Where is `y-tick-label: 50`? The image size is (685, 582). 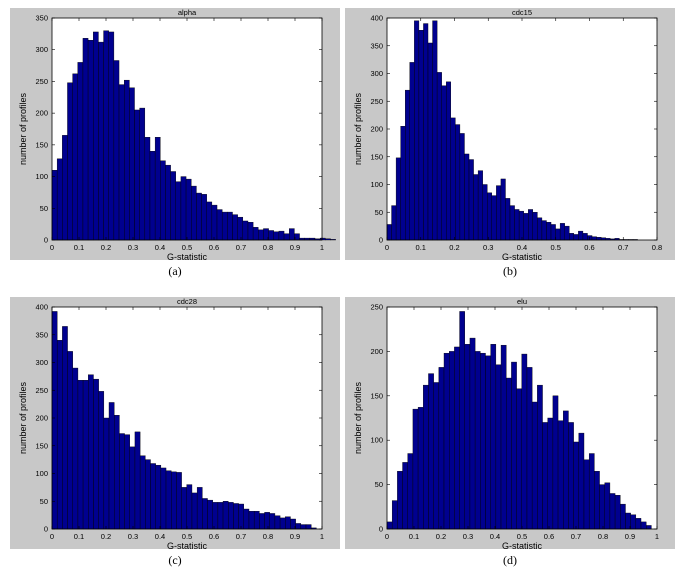
y-tick-label: 50 is located at coordinates (44, 501).